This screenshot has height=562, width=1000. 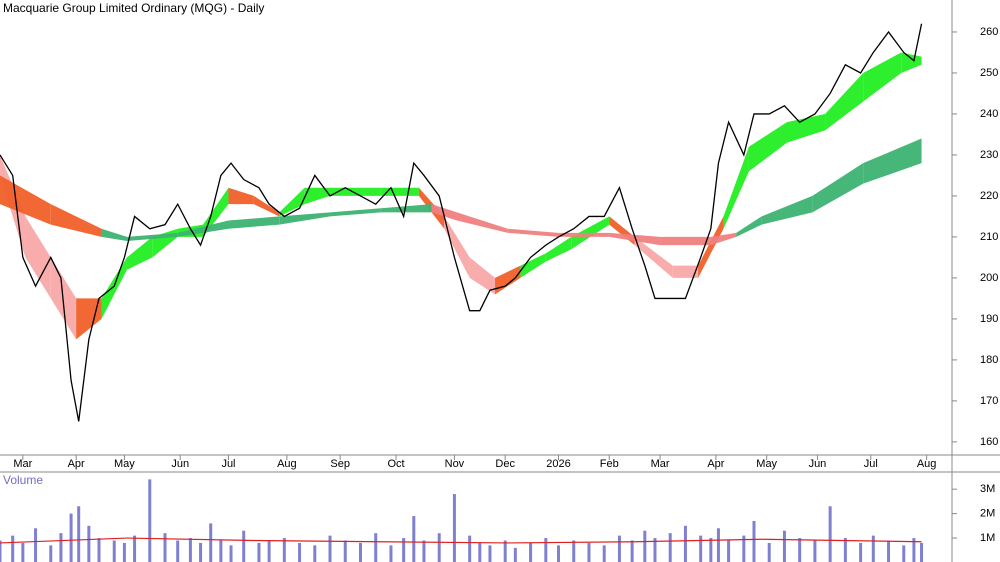 What do you see at coordinates (989, 32) in the screenshot?
I see `y-tick-label: 260` at bounding box center [989, 32].